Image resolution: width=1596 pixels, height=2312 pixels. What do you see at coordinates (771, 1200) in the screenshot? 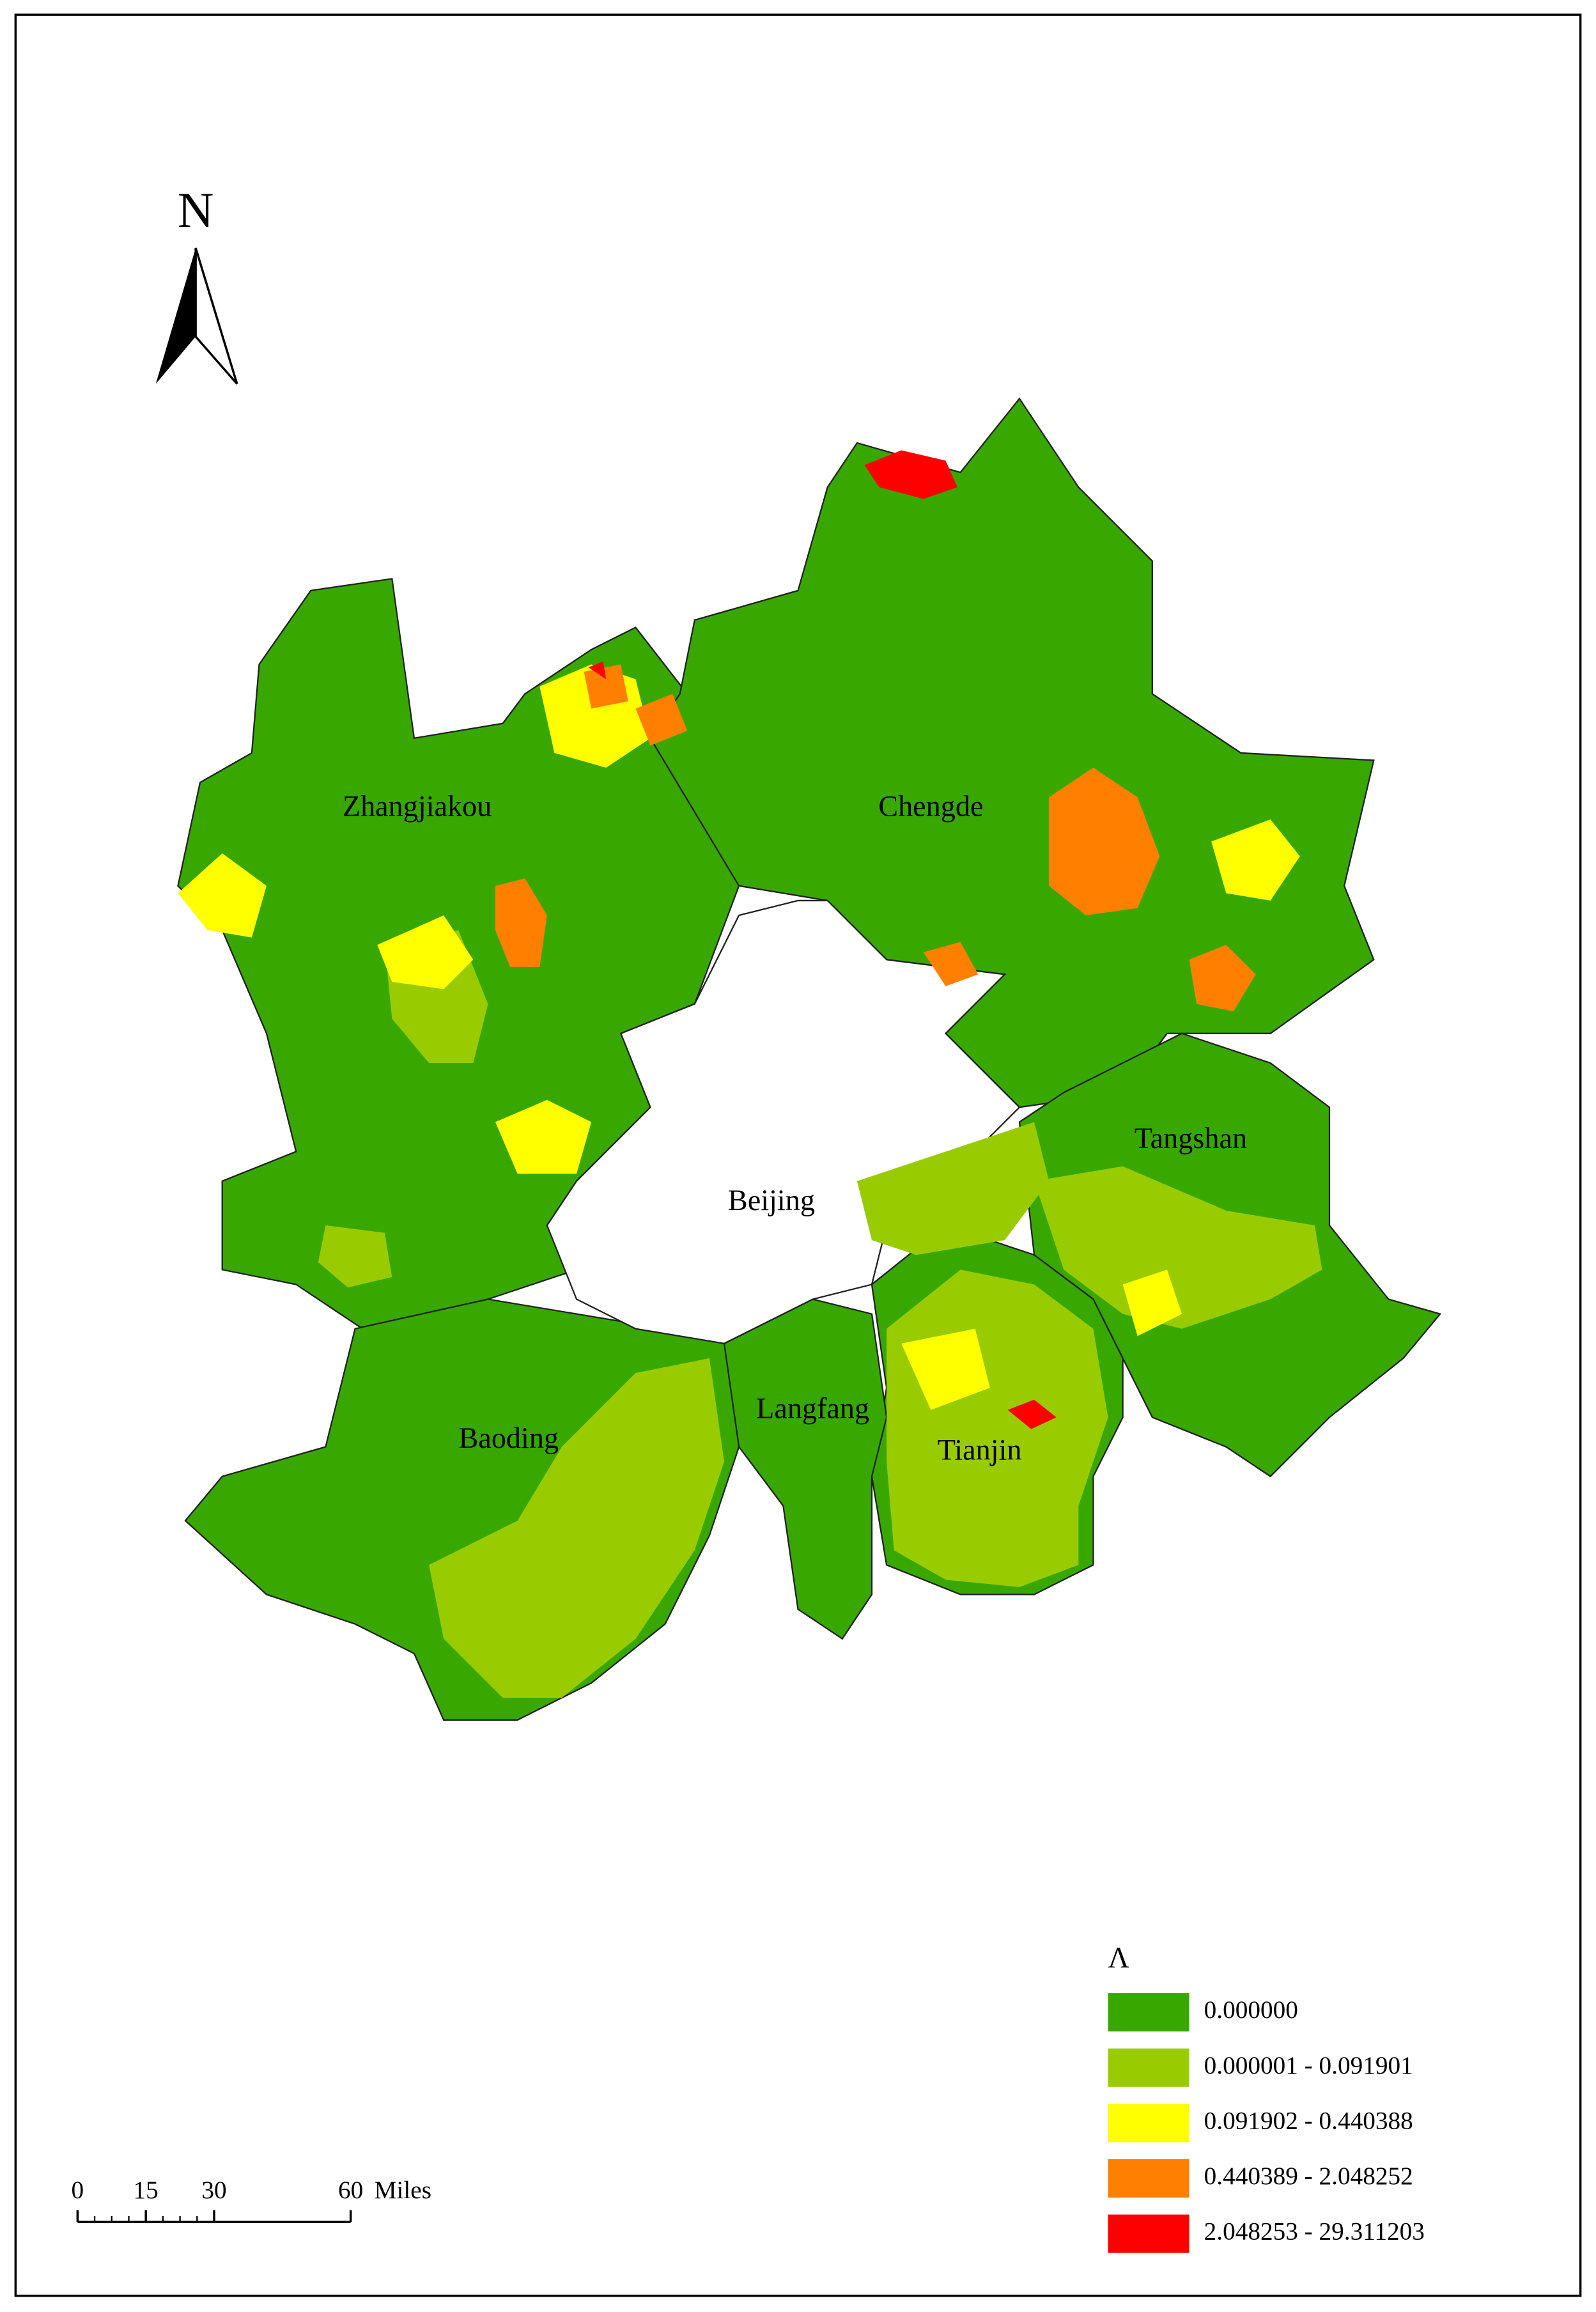
I see `region-label: Beijing` at bounding box center [771, 1200].